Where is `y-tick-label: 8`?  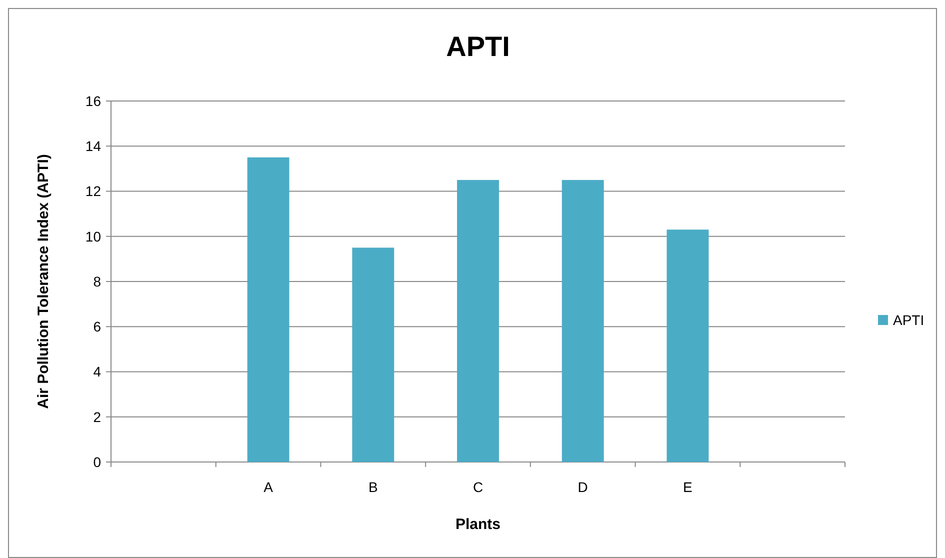 y-tick-label: 8 is located at coordinates (97, 281).